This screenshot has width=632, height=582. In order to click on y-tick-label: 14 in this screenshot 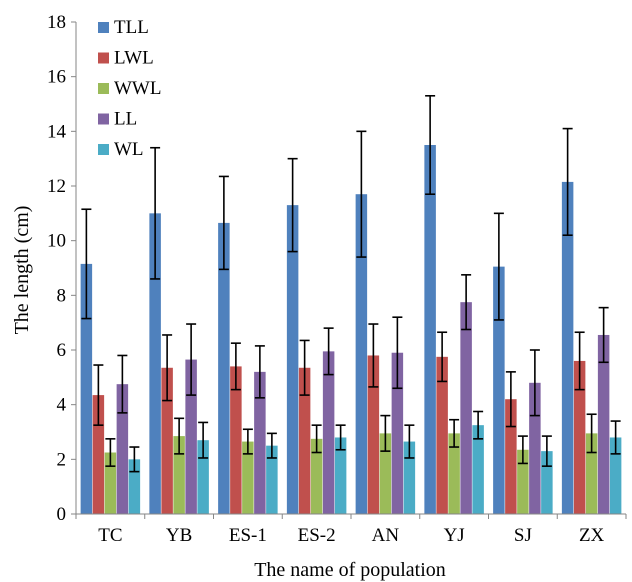, I will do `click(57, 131)`.